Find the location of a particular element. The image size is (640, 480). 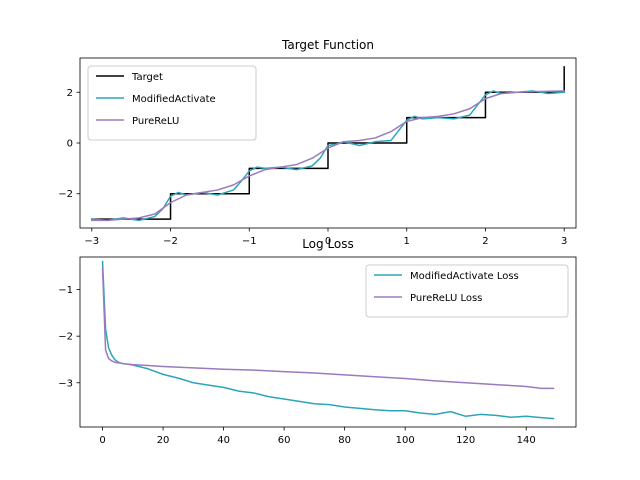

x-tick-label: −1 is located at coordinates (249, 241).